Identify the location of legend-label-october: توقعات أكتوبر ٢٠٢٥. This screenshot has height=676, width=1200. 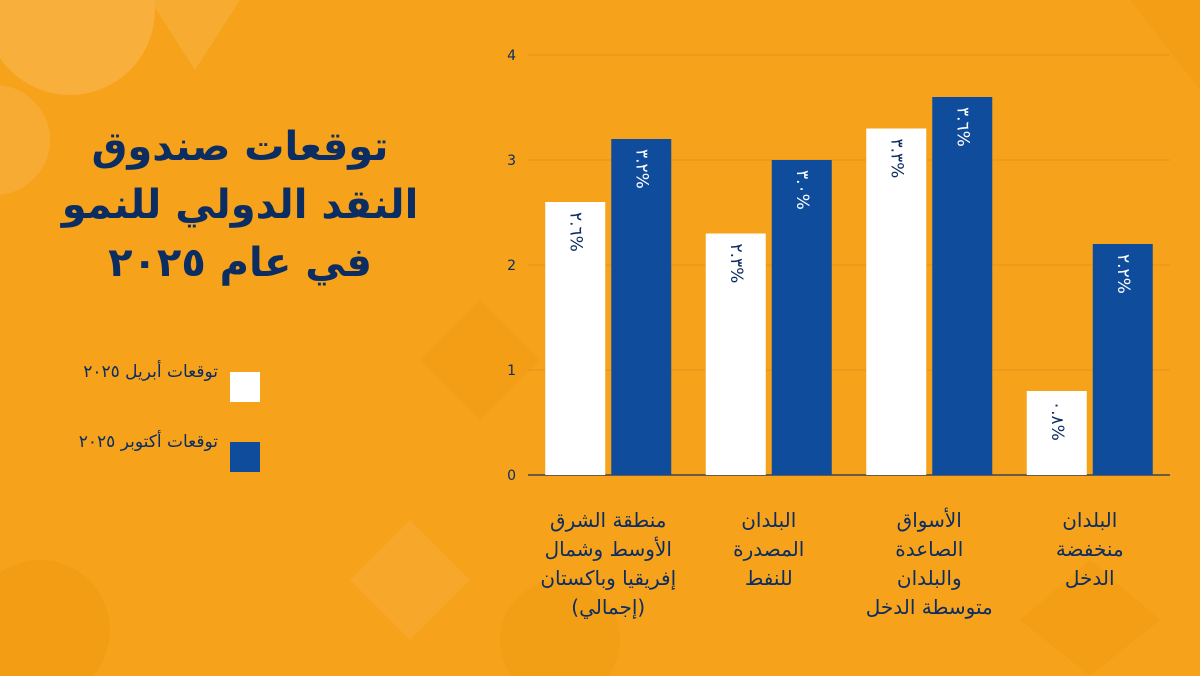
(148, 442).